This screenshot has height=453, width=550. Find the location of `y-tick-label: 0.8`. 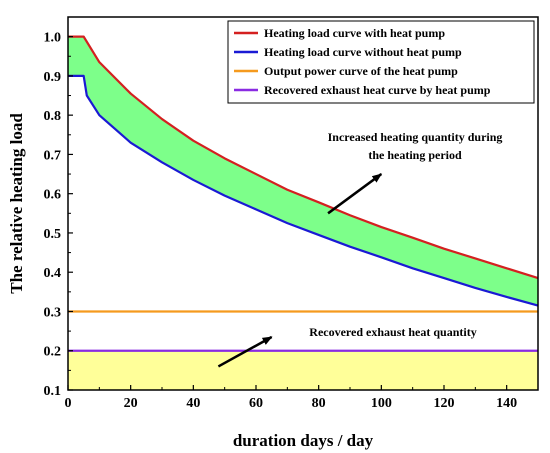

y-tick-label: 0.8 is located at coordinates (53, 116).